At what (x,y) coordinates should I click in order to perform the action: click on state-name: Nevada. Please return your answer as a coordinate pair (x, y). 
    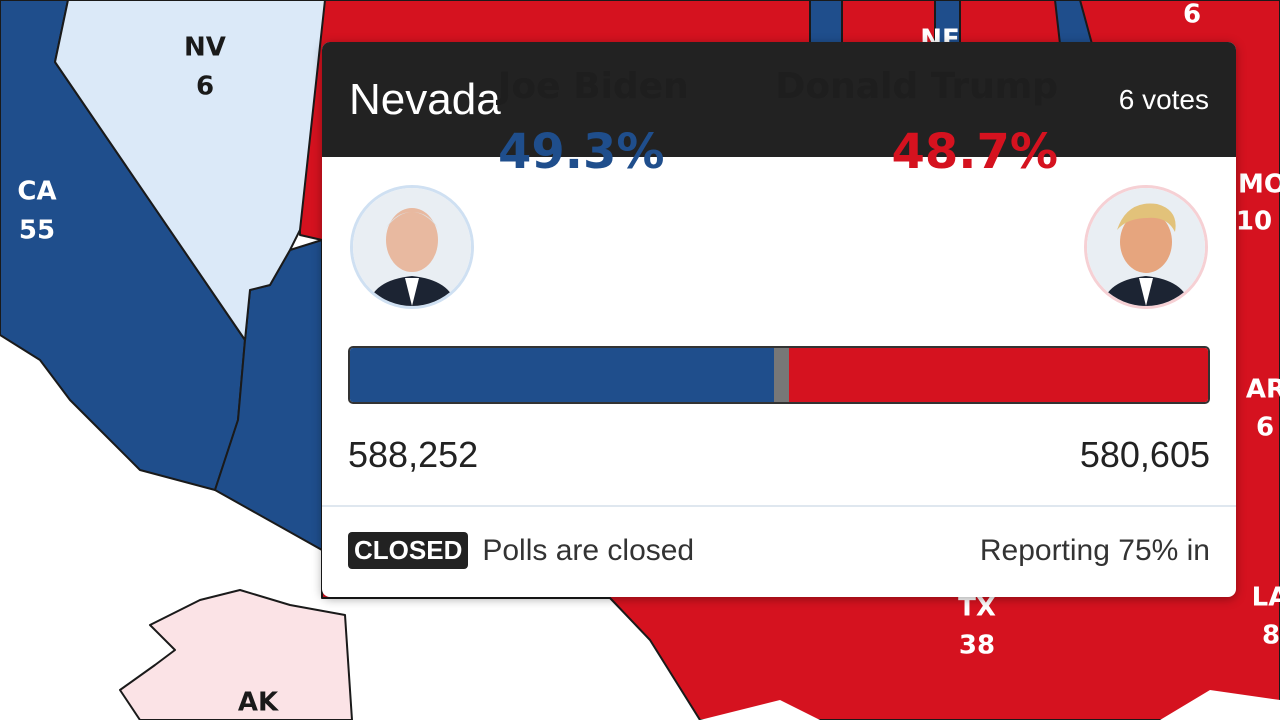
    Looking at the image, I should click on (425, 99).